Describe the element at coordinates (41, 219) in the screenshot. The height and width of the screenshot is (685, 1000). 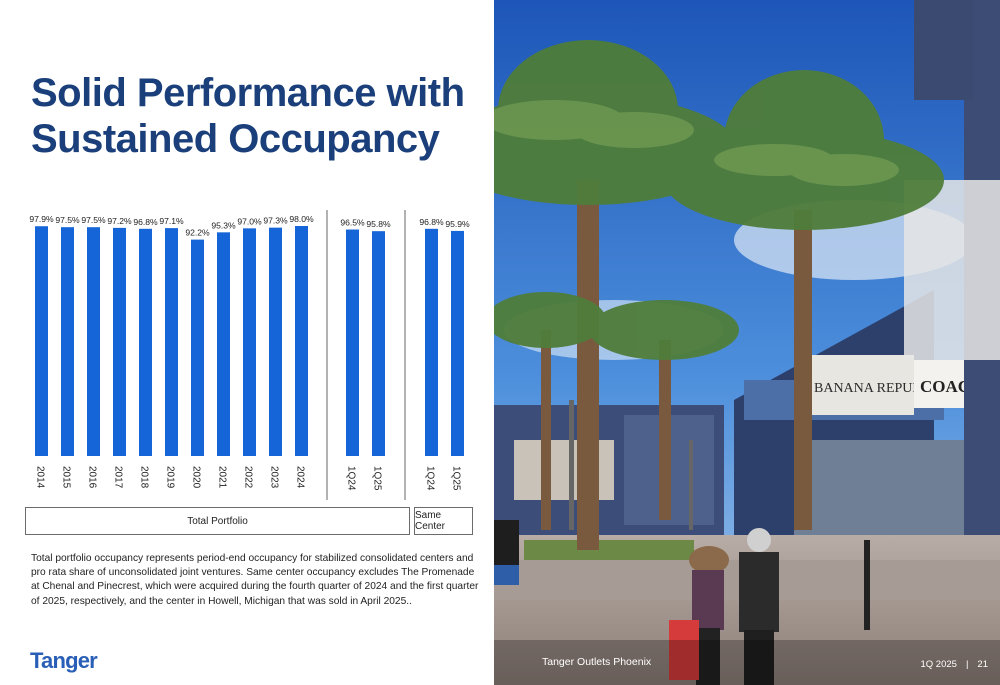
I see `bar-value-label: 97.9%` at that location.